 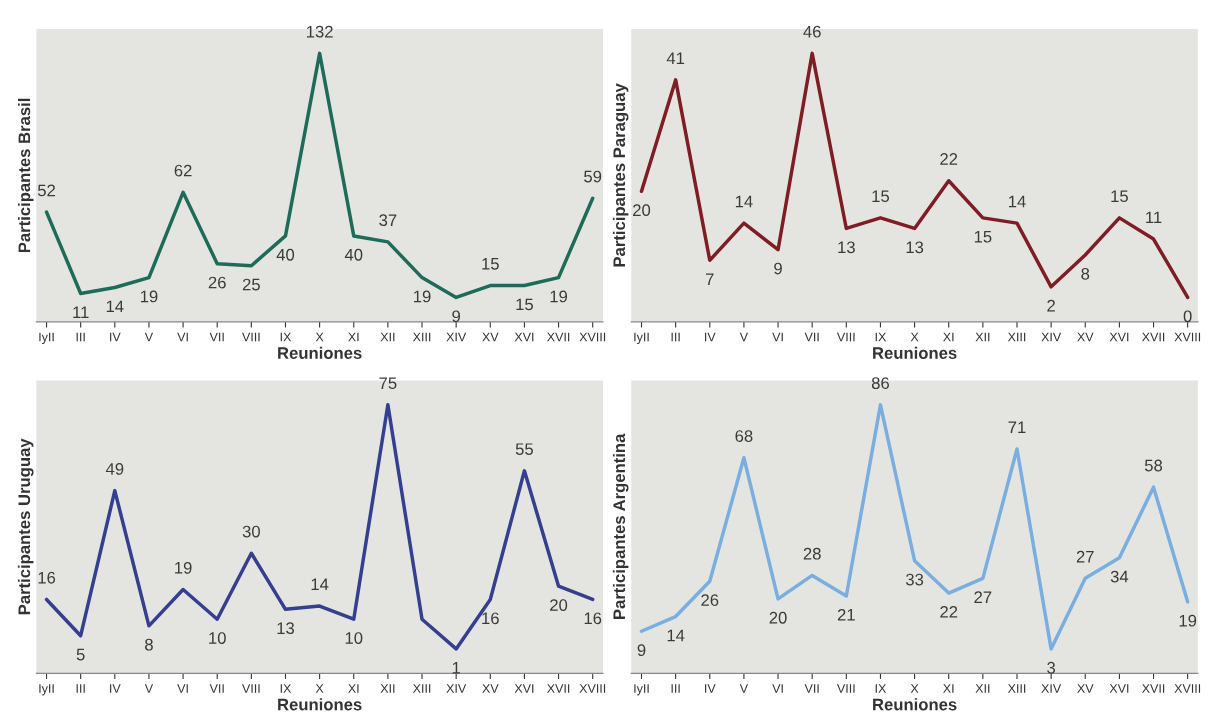 I want to click on data-label: 10, so click(x=217, y=638).